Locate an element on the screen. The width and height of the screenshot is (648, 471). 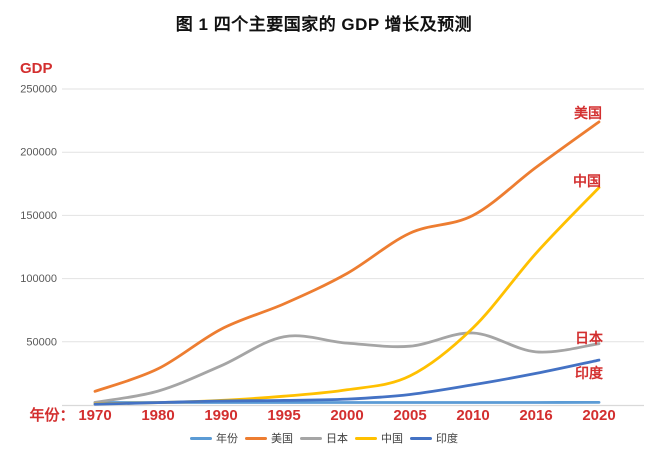
series-label-annotation: 日本 is located at coordinates (589, 338).